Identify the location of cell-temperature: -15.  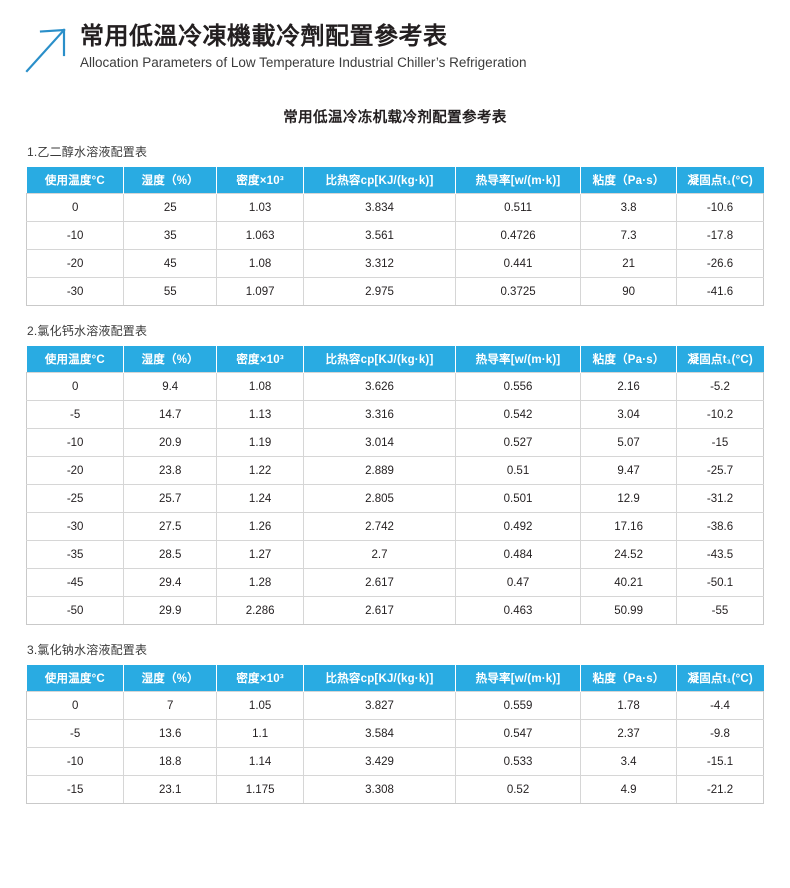
(75, 789).